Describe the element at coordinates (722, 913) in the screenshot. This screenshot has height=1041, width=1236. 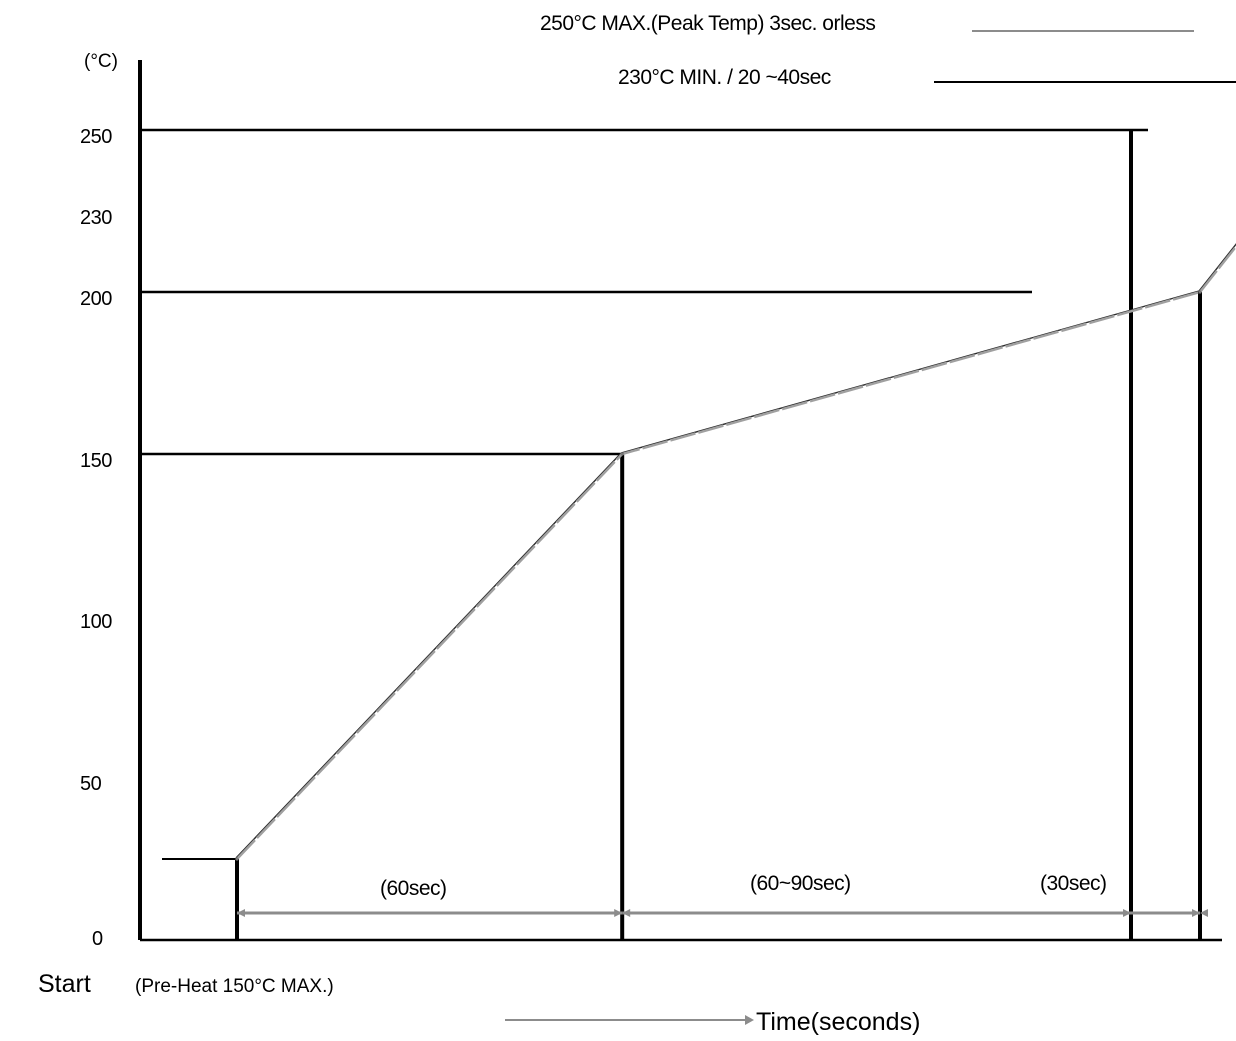
I see `interval-arrows` at that location.